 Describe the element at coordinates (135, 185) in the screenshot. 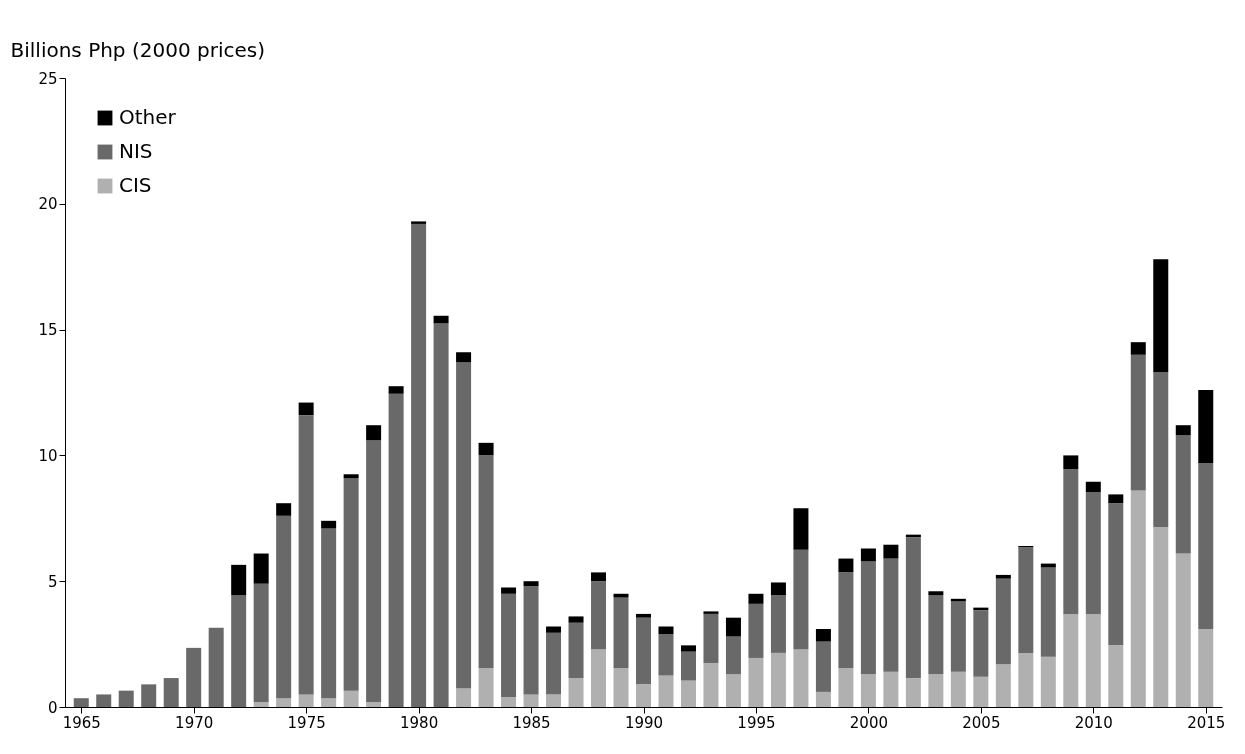

I see `legend-label: CIS` at that location.